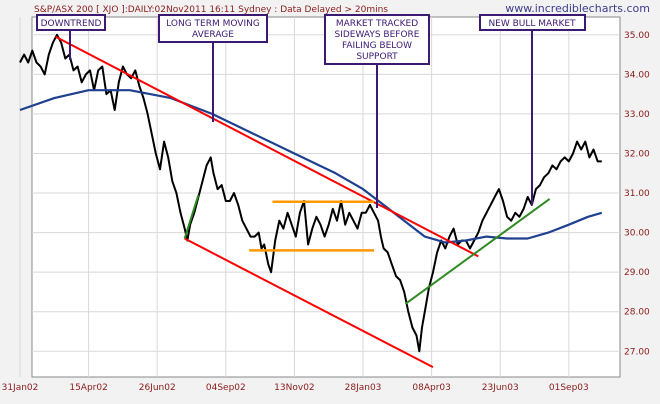 The height and width of the screenshot is (404, 660). What do you see at coordinates (377, 57) in the screenshot?
I see `callout-sideways-line4: SUPPORT` at bounding box center [377, 57].